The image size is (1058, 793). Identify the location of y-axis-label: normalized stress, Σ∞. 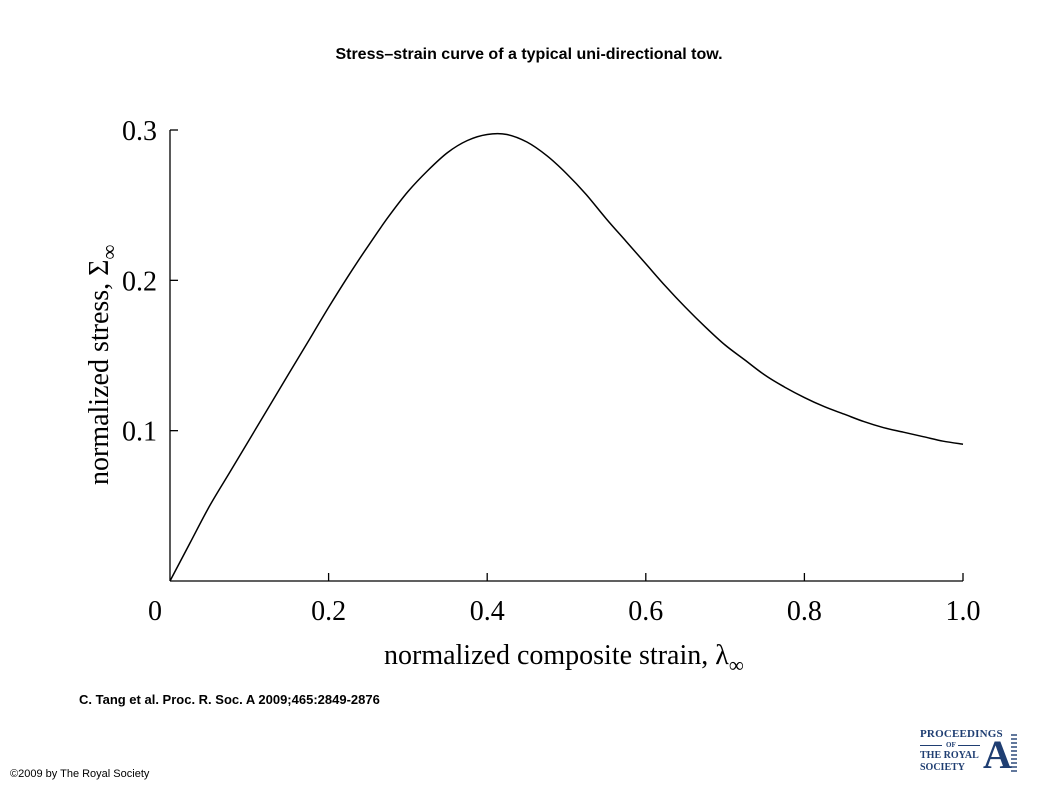
(102, 365).